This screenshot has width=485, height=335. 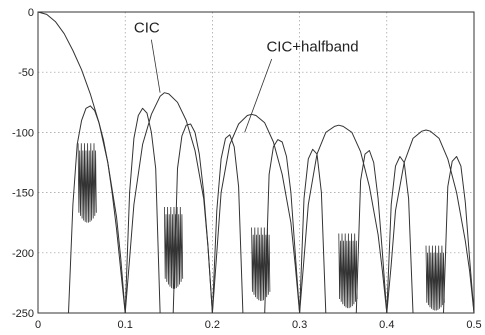 I want to click on y-axis-ticks: 0 -50 -100 -150 -200 -250, so click(x=23, y=163).